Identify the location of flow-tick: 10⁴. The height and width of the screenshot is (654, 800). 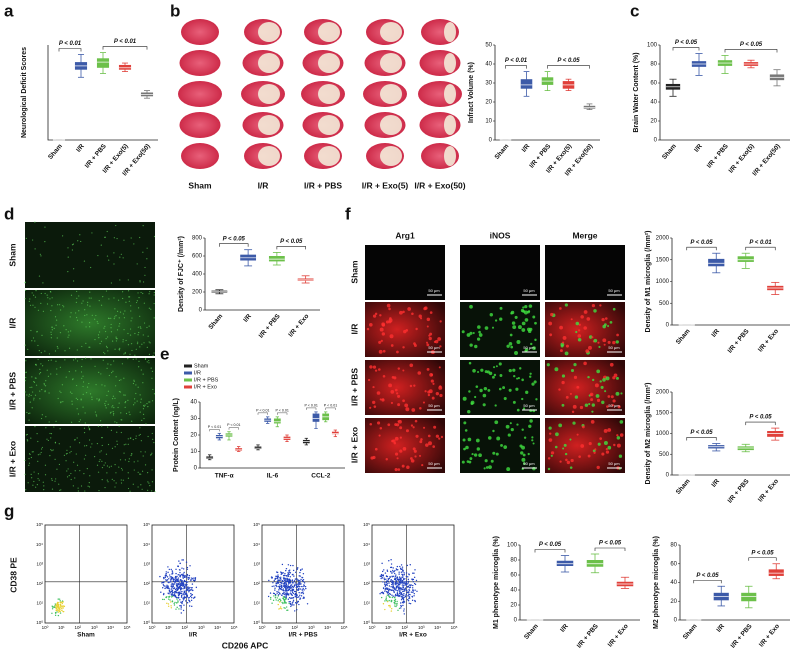
(256, 544).